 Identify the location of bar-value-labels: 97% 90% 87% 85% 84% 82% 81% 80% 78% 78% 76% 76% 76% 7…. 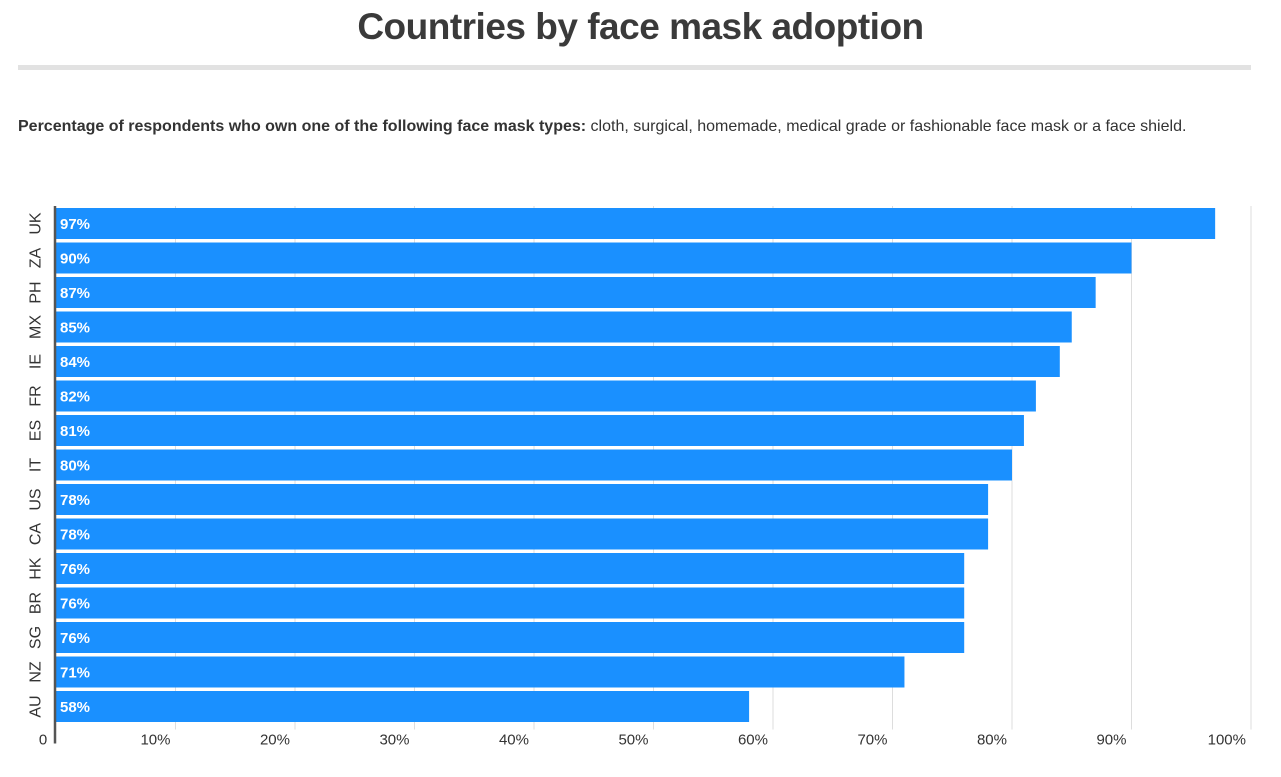
(75, 466).